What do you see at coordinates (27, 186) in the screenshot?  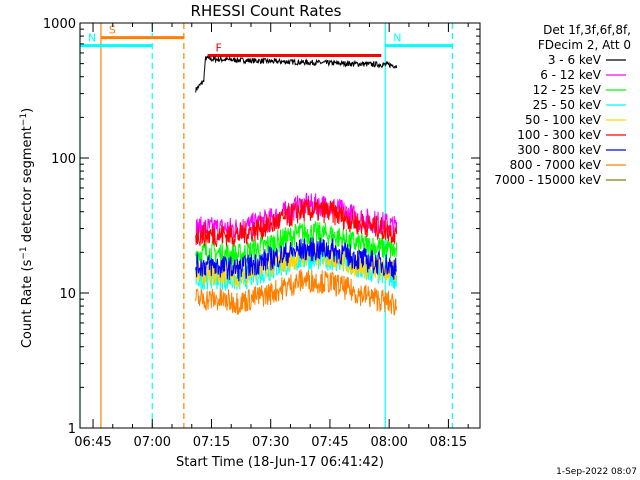 I see `y-axis-label-mid: detector segment` at bounding box center [27, 186].